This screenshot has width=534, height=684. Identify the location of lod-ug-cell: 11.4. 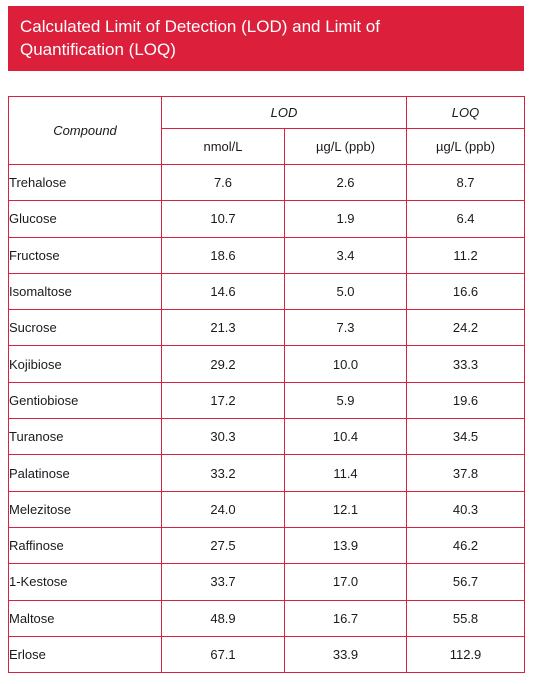
(345, 473).